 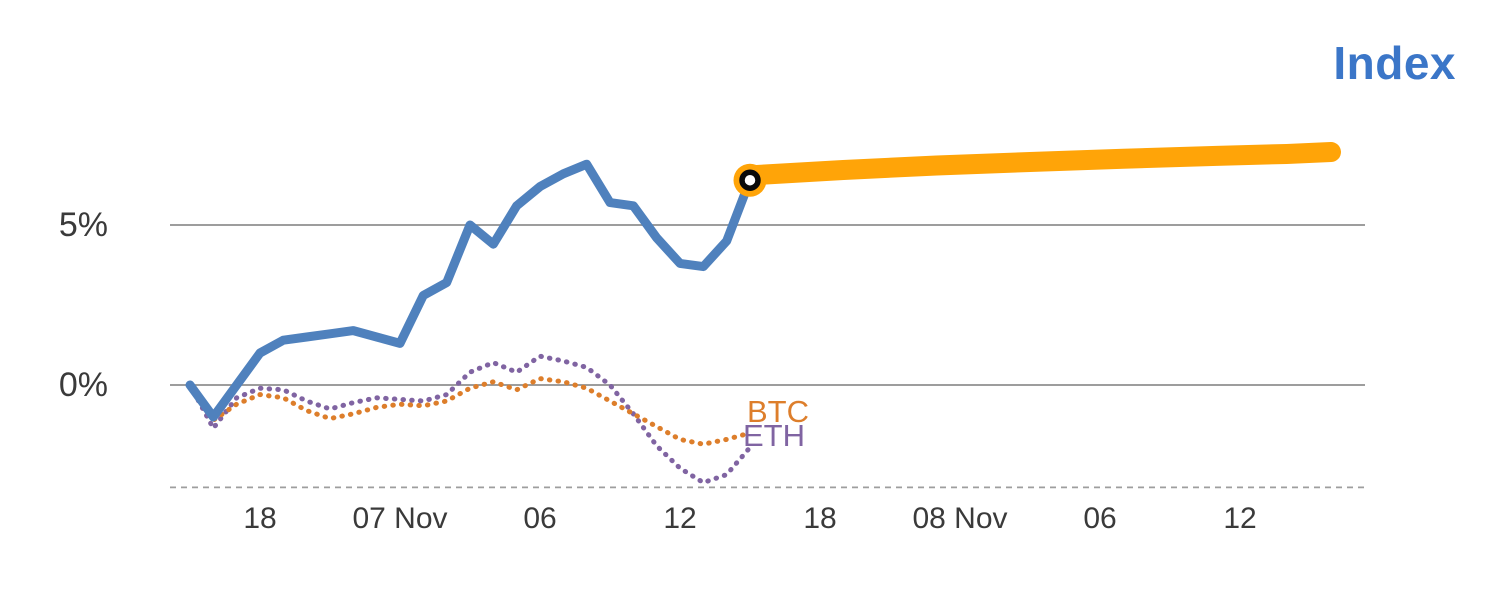 What do you see at coordinates (750, 180) in the screenshot?
I see `current-point-marker` at bounding box center [750, 180].